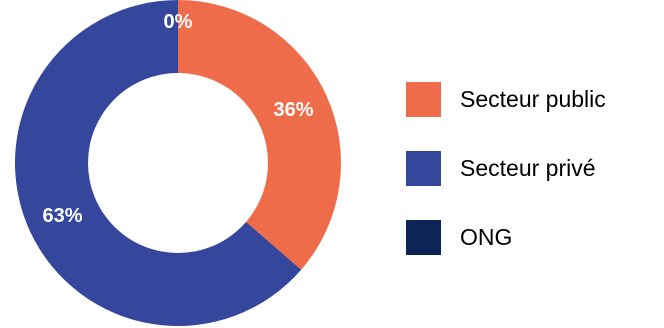  I want to click on legend-swatch-secteur-public, so click(423, 99).